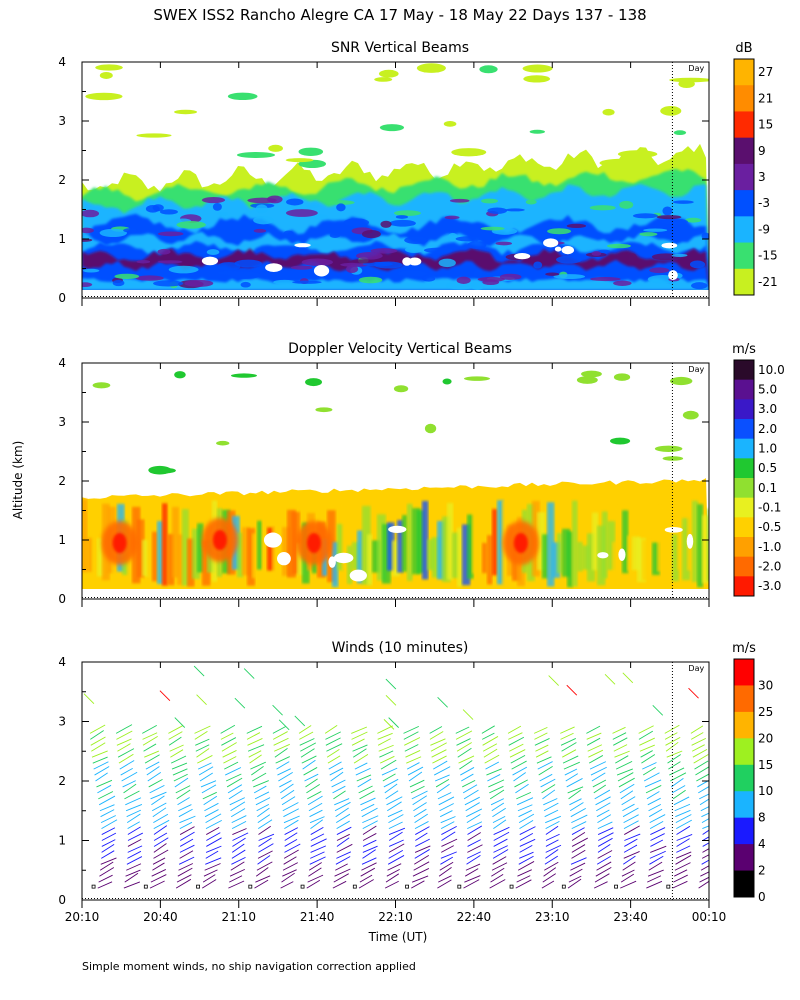  What do you see at coordinates (391, 684) in the screenshot?
I see `wind-barb-upper` at bounding box center [391, 684].